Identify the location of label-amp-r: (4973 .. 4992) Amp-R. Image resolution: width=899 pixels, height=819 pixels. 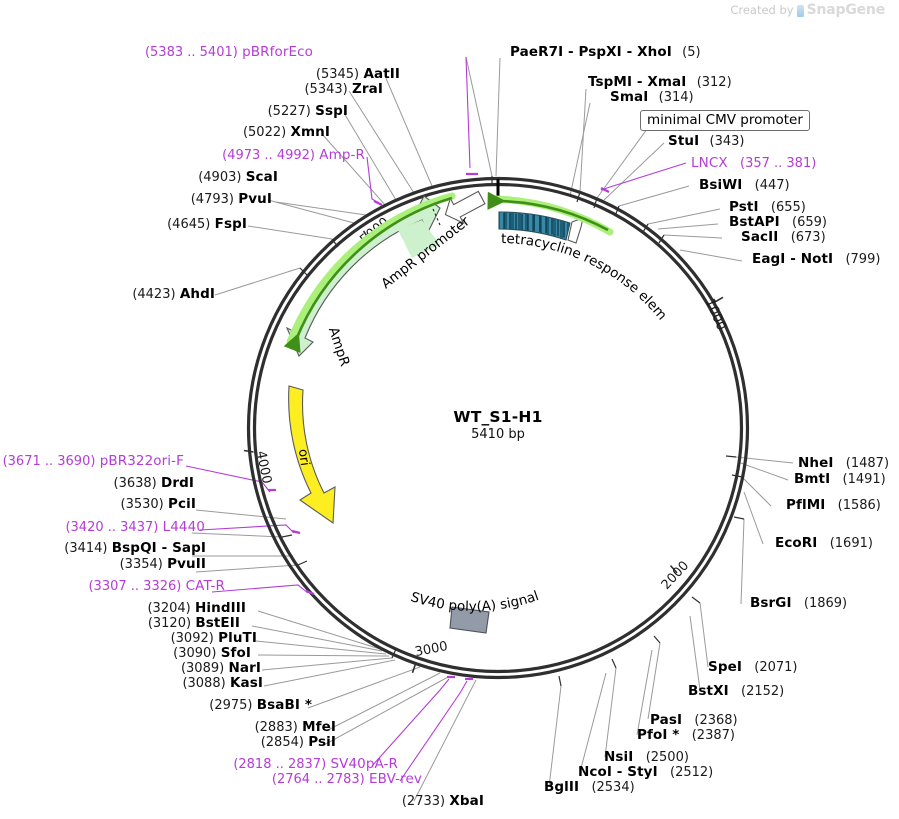
(293, 155).